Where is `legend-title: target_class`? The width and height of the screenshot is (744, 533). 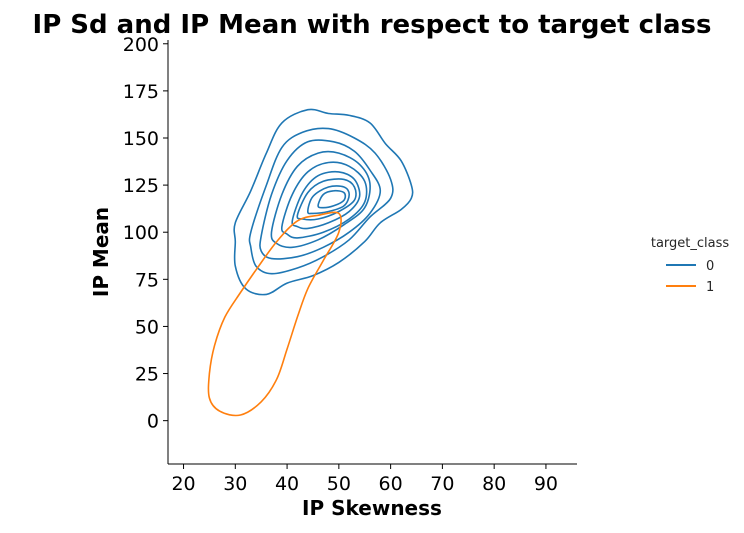
legend-title: target_class is located at coordinates (690, 243).